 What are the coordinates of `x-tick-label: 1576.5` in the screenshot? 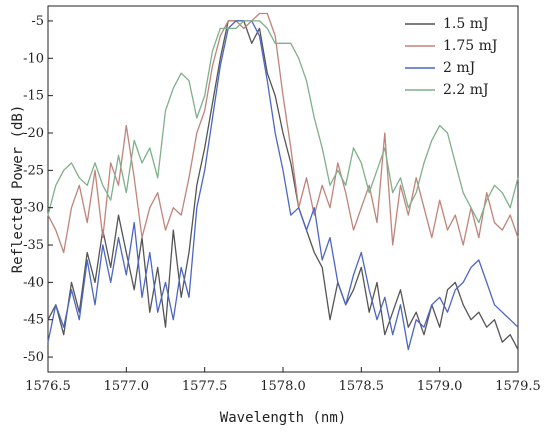 It's located at (48, 386).